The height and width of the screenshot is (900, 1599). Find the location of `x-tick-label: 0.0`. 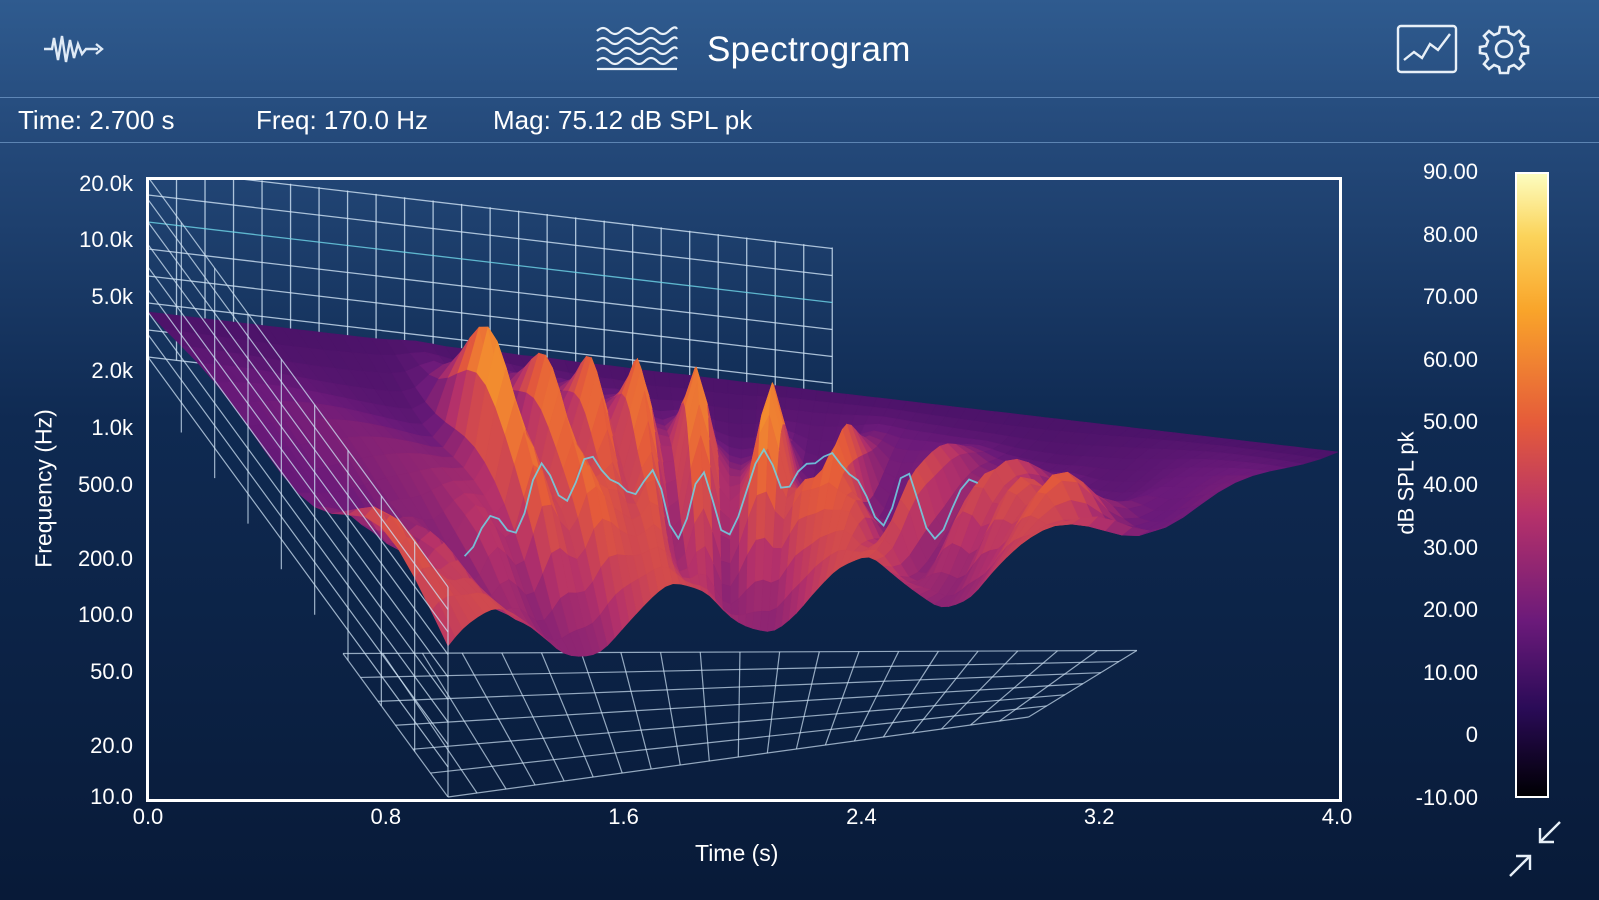

x-tick-label: 0.0 is located at coordinates (148, 816).